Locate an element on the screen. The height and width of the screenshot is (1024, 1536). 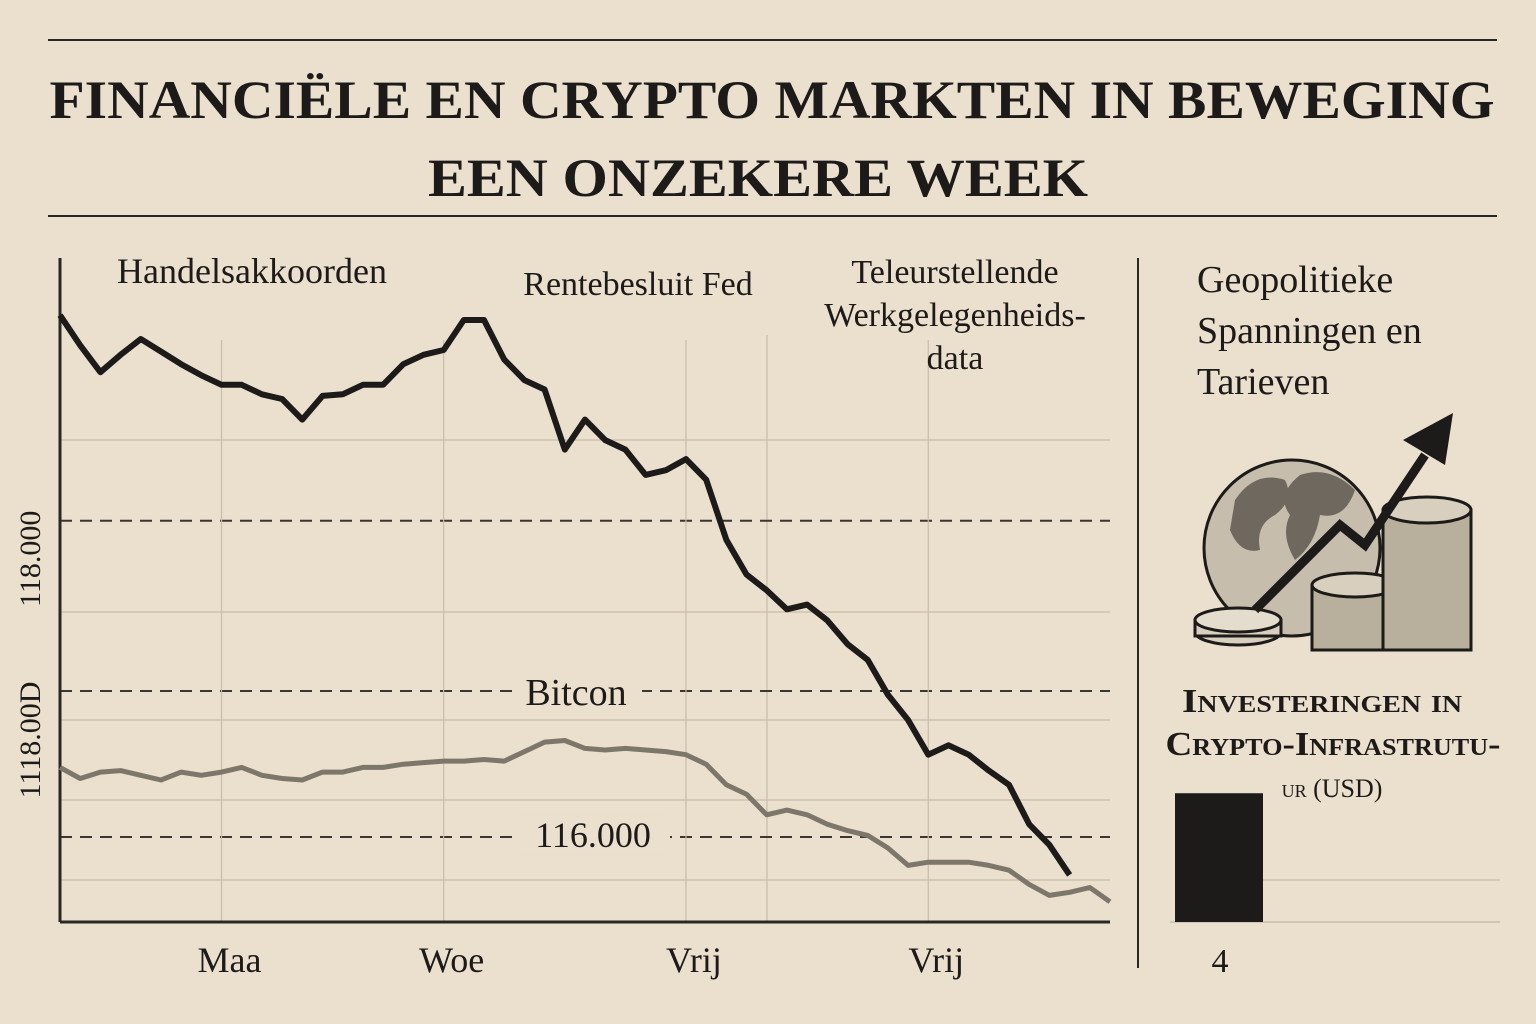
series-label: Bitcon is located at coordinates (575, 693).